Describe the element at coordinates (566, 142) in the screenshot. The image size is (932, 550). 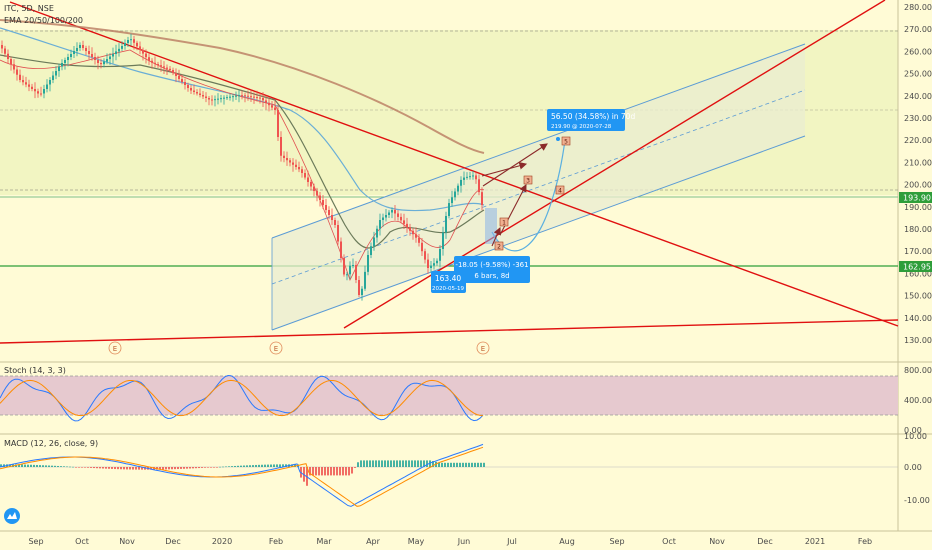
I see `wave-label: 5` at that location.